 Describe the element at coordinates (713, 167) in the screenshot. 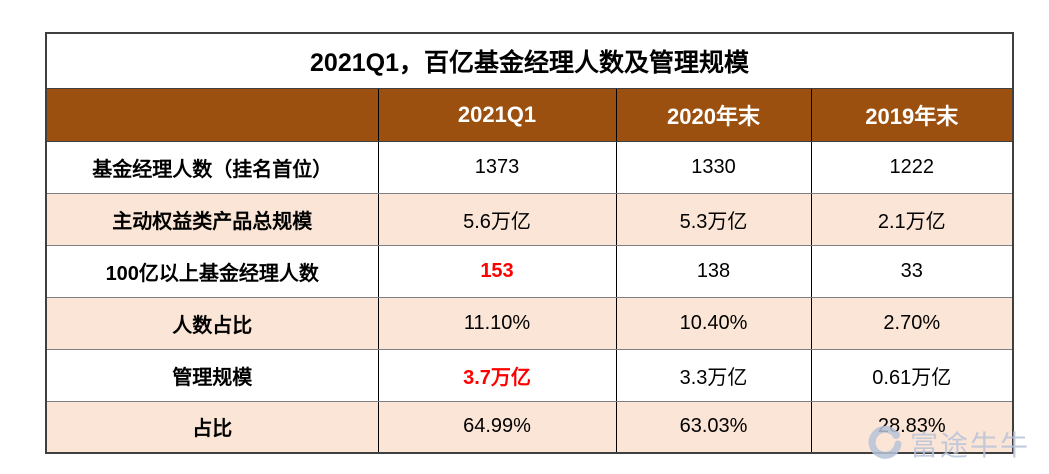

I see `table-cell: 1330` at that location.